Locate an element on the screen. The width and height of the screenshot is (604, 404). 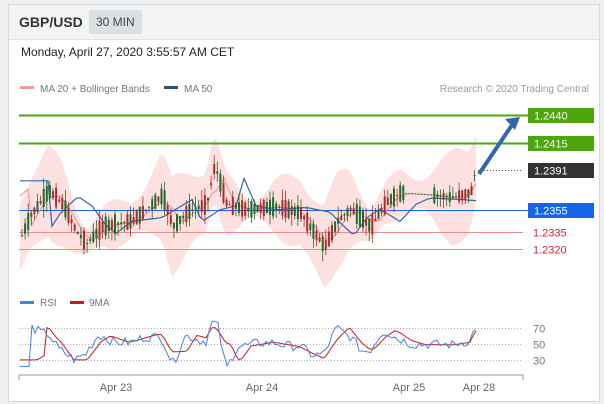
rsi-tick-label: 30 is located at coordinates (539, 362).